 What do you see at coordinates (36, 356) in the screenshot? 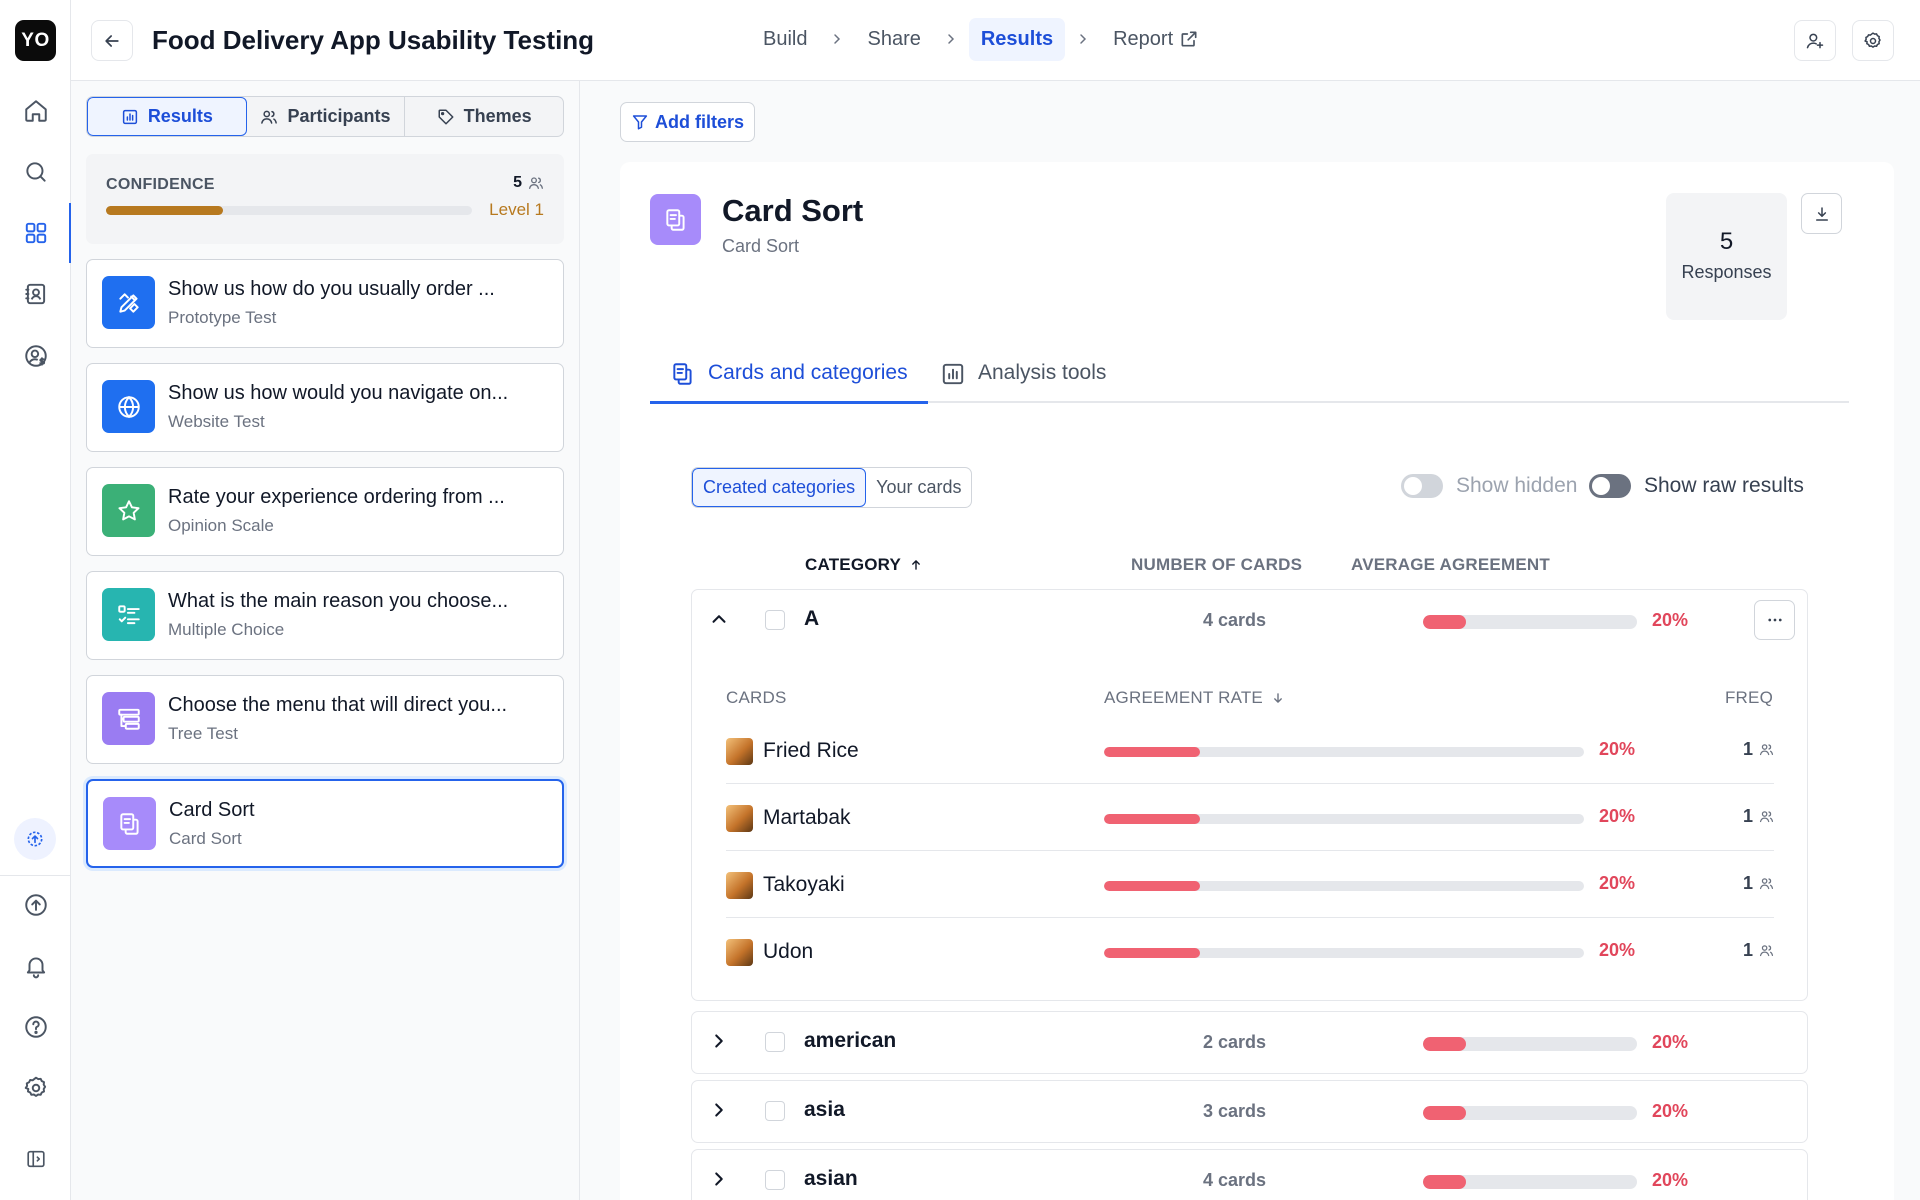
I see `billing-user-icon` at bounding box center [36, 356].